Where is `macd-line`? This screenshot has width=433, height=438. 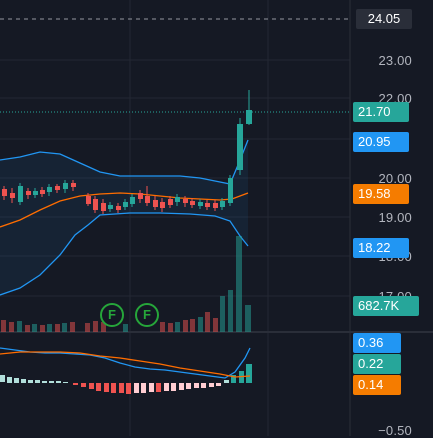 macd-line is located at coordinates (125, 363).